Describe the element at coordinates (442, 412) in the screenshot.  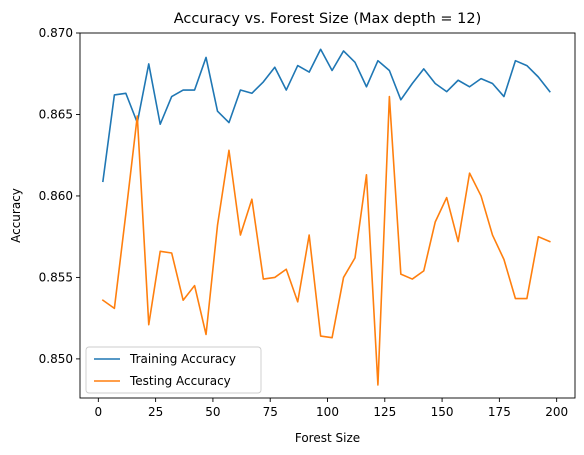
I see `x-tick-label: 150` at that location.